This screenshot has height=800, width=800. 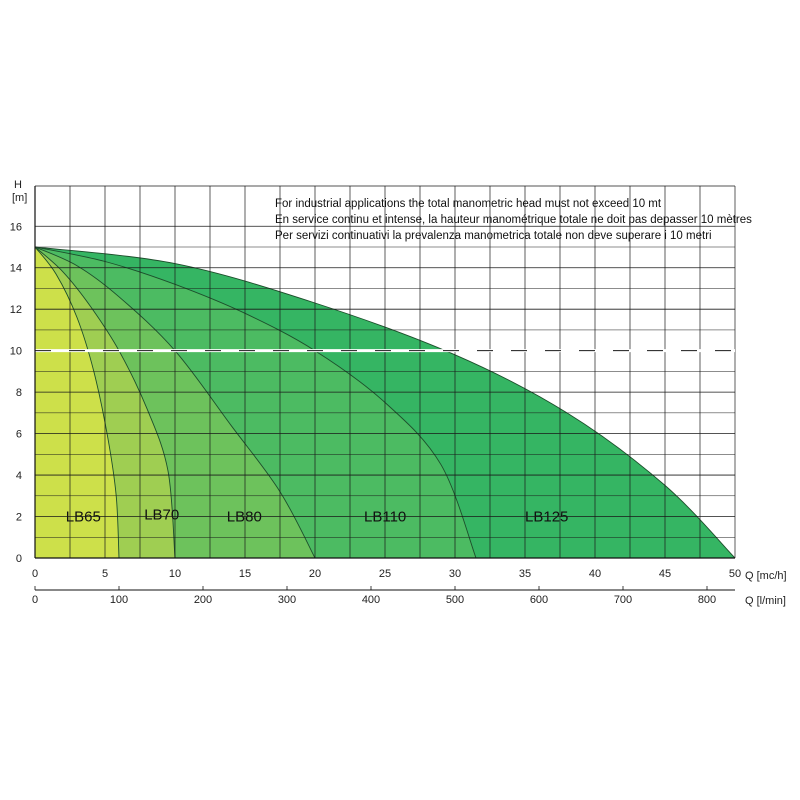 What do you see at coordinates (16, 227) in the screenshot?
I see `y-tick-label: 16` at bounding box center [16, 227].